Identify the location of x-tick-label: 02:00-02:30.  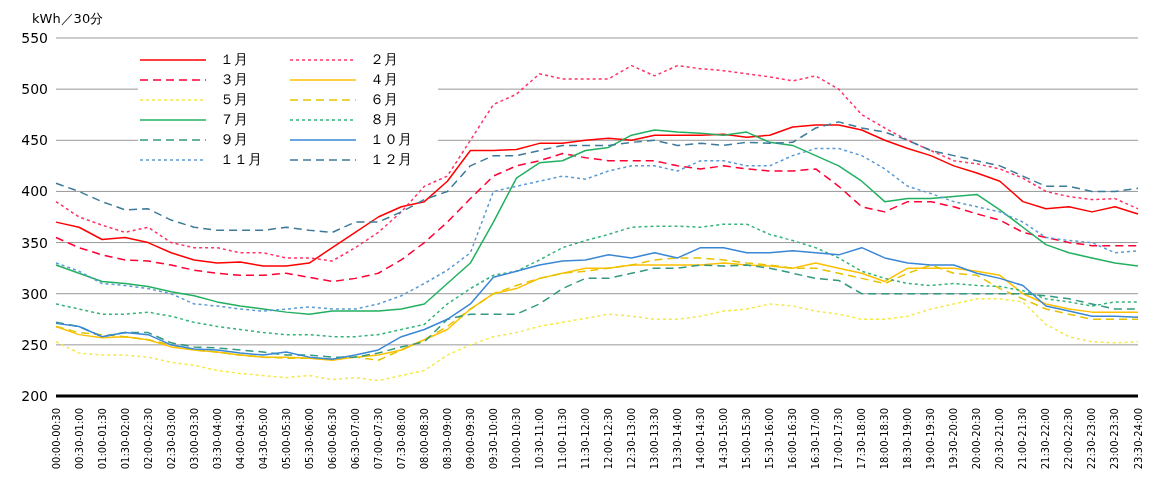
(148, 439).